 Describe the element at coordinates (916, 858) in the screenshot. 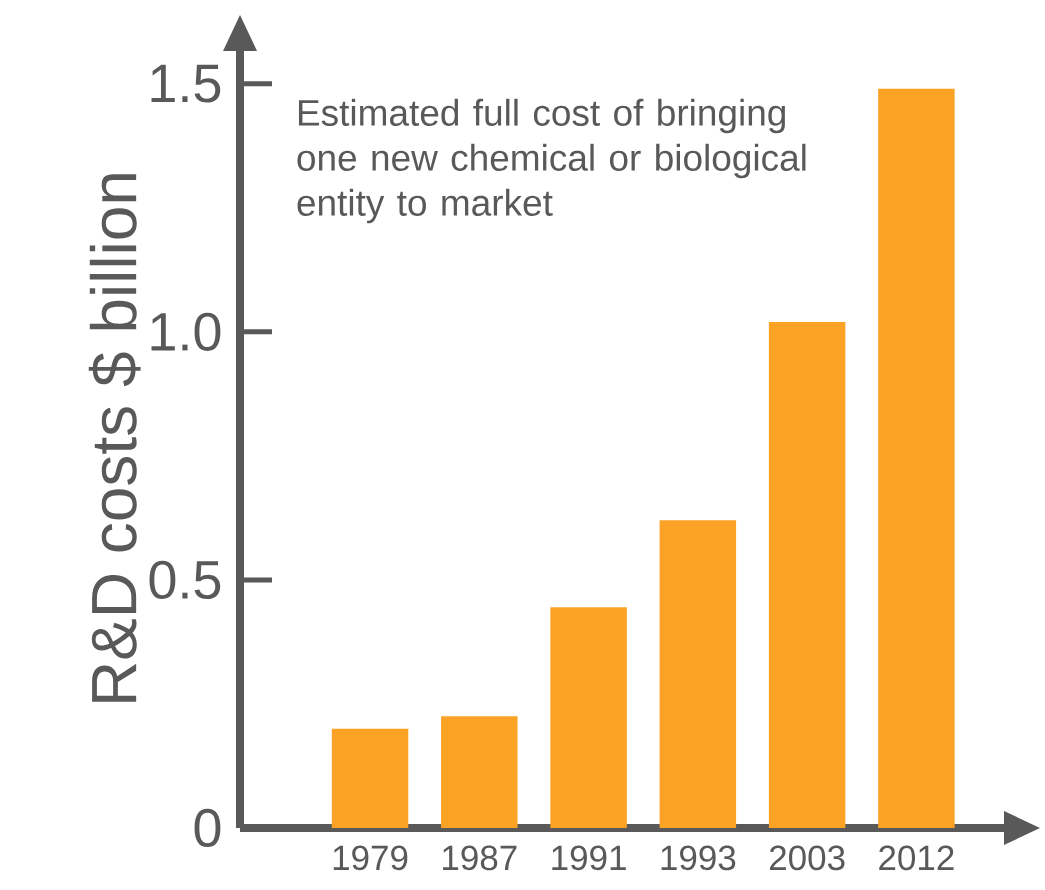

I see `x-tick-label: 2012` at that location.